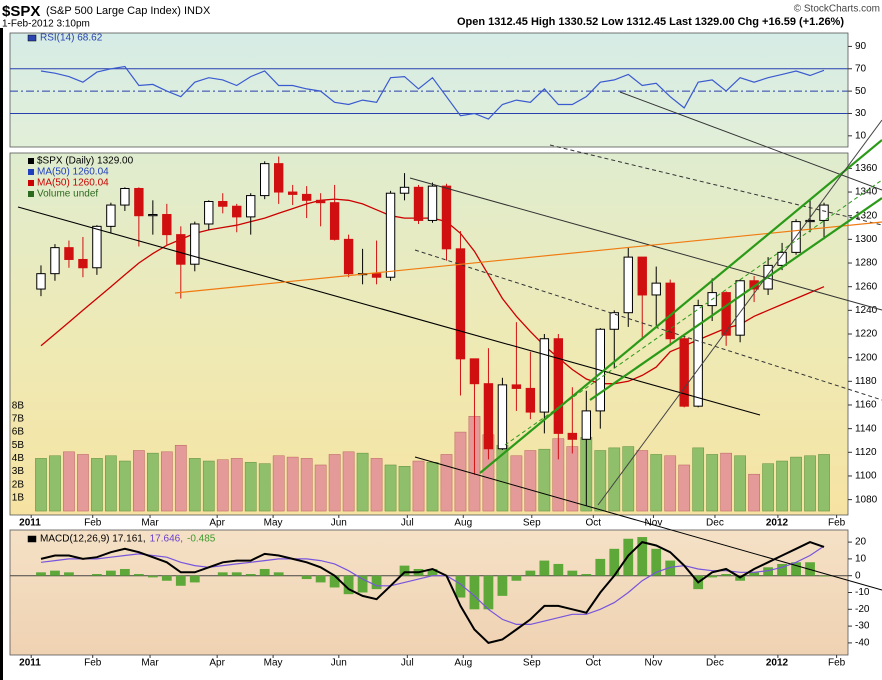 Image resolution: width=882 pixels, height=680 pixels. What do you see at coordinates (837, 523) in the screenshot?
I see `x-tick-label: Feb` at bounding box center [837, 523].